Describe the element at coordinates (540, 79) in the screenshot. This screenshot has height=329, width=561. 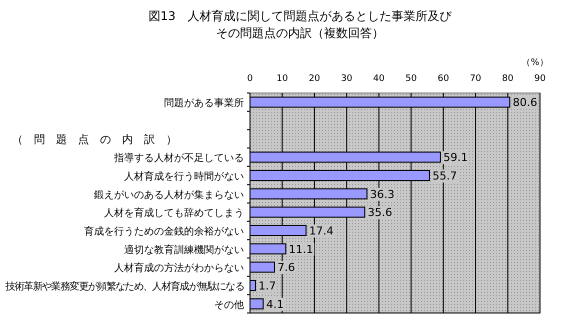
I see `x-tick-label: 90` at that location.